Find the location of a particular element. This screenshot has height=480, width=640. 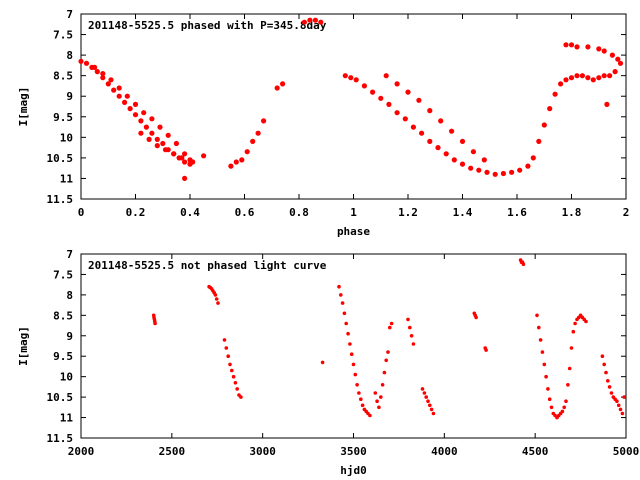

x-tick-label: 0.6 is located at coordinates (245, 212).